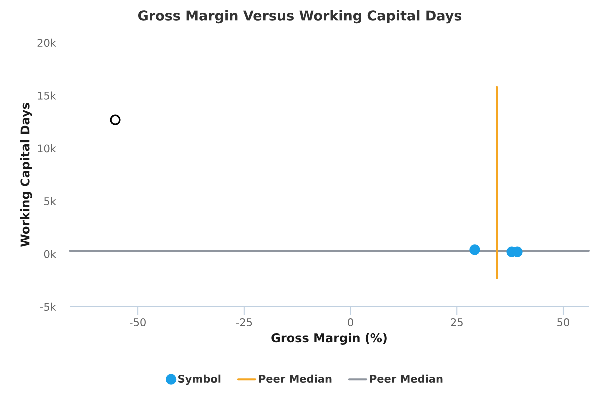  What do you see at coordinates (47, 96) in the screenshot?
I see `y-tick-label: 15k` at bounding box center [47, 96].